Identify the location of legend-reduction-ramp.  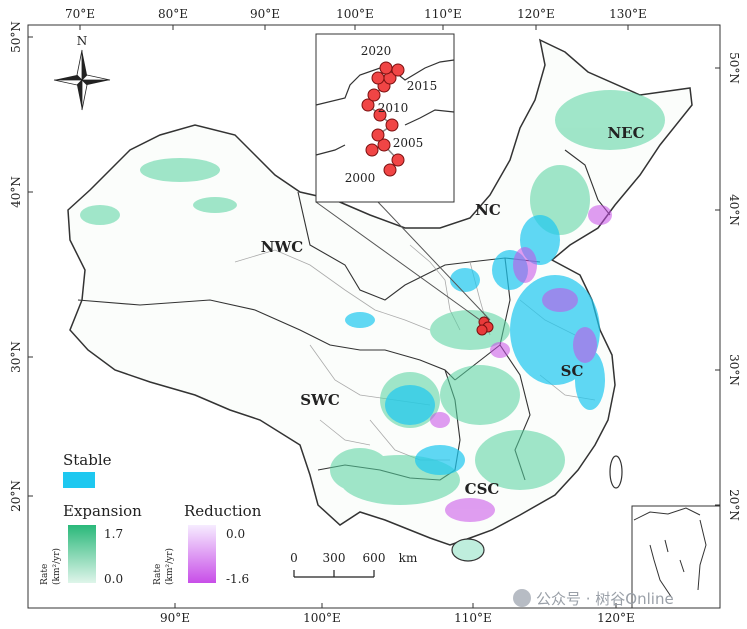
(202, 554).